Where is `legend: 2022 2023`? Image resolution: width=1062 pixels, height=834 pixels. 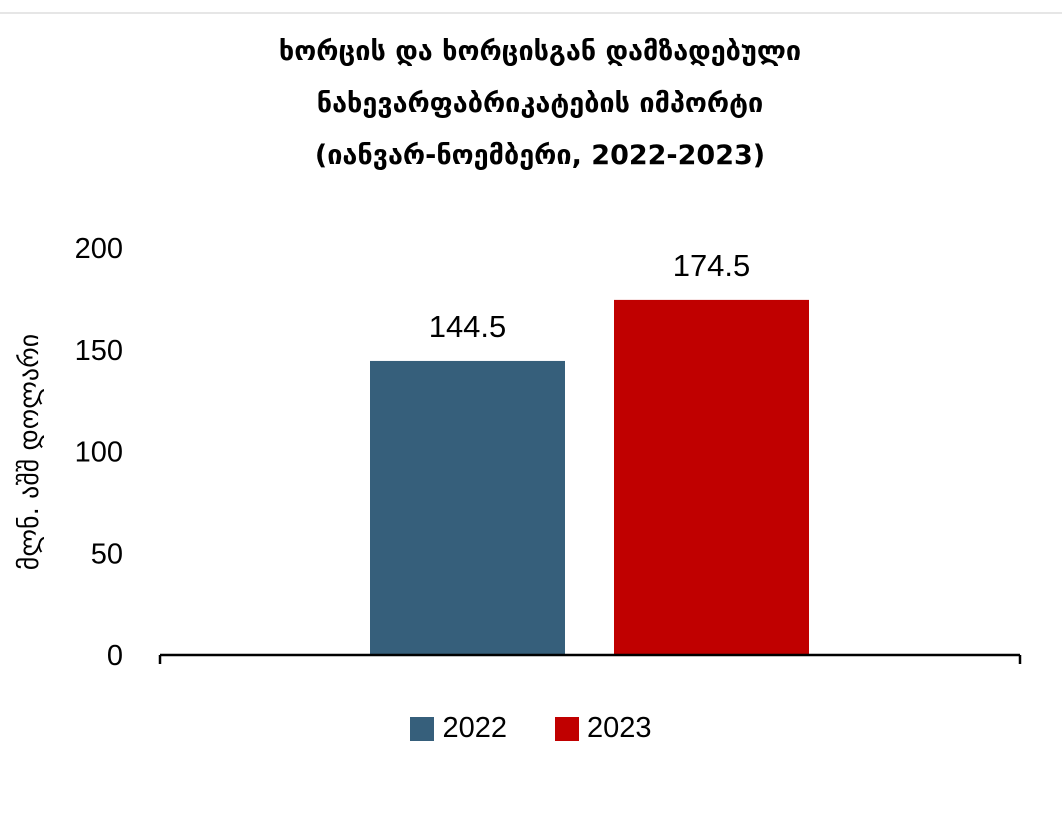
legend: 2022 2023 is located at coordinates (531, 728).